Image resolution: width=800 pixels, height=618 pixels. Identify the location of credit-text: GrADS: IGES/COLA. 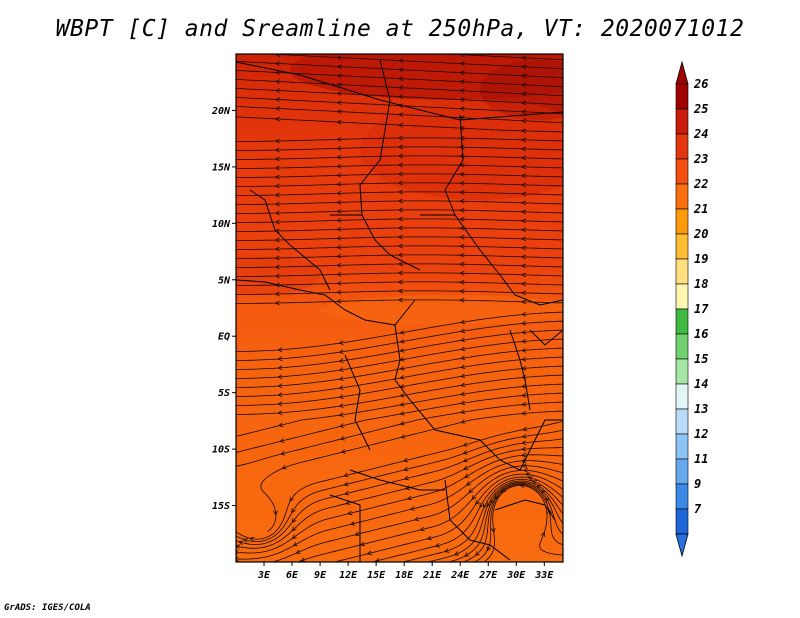
(47, 608).